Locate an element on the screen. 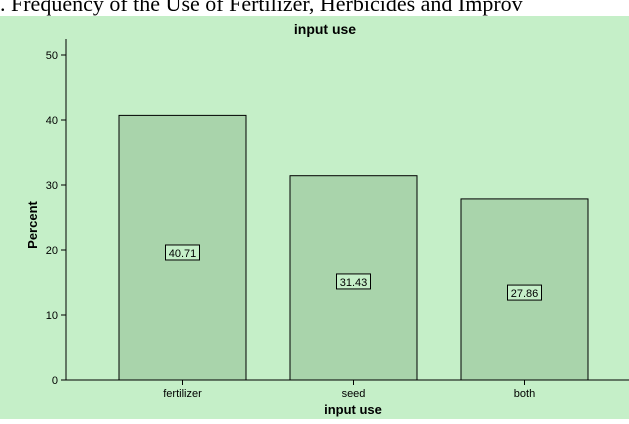  y-axis-label: Percent is located at coordinates (32, 224).